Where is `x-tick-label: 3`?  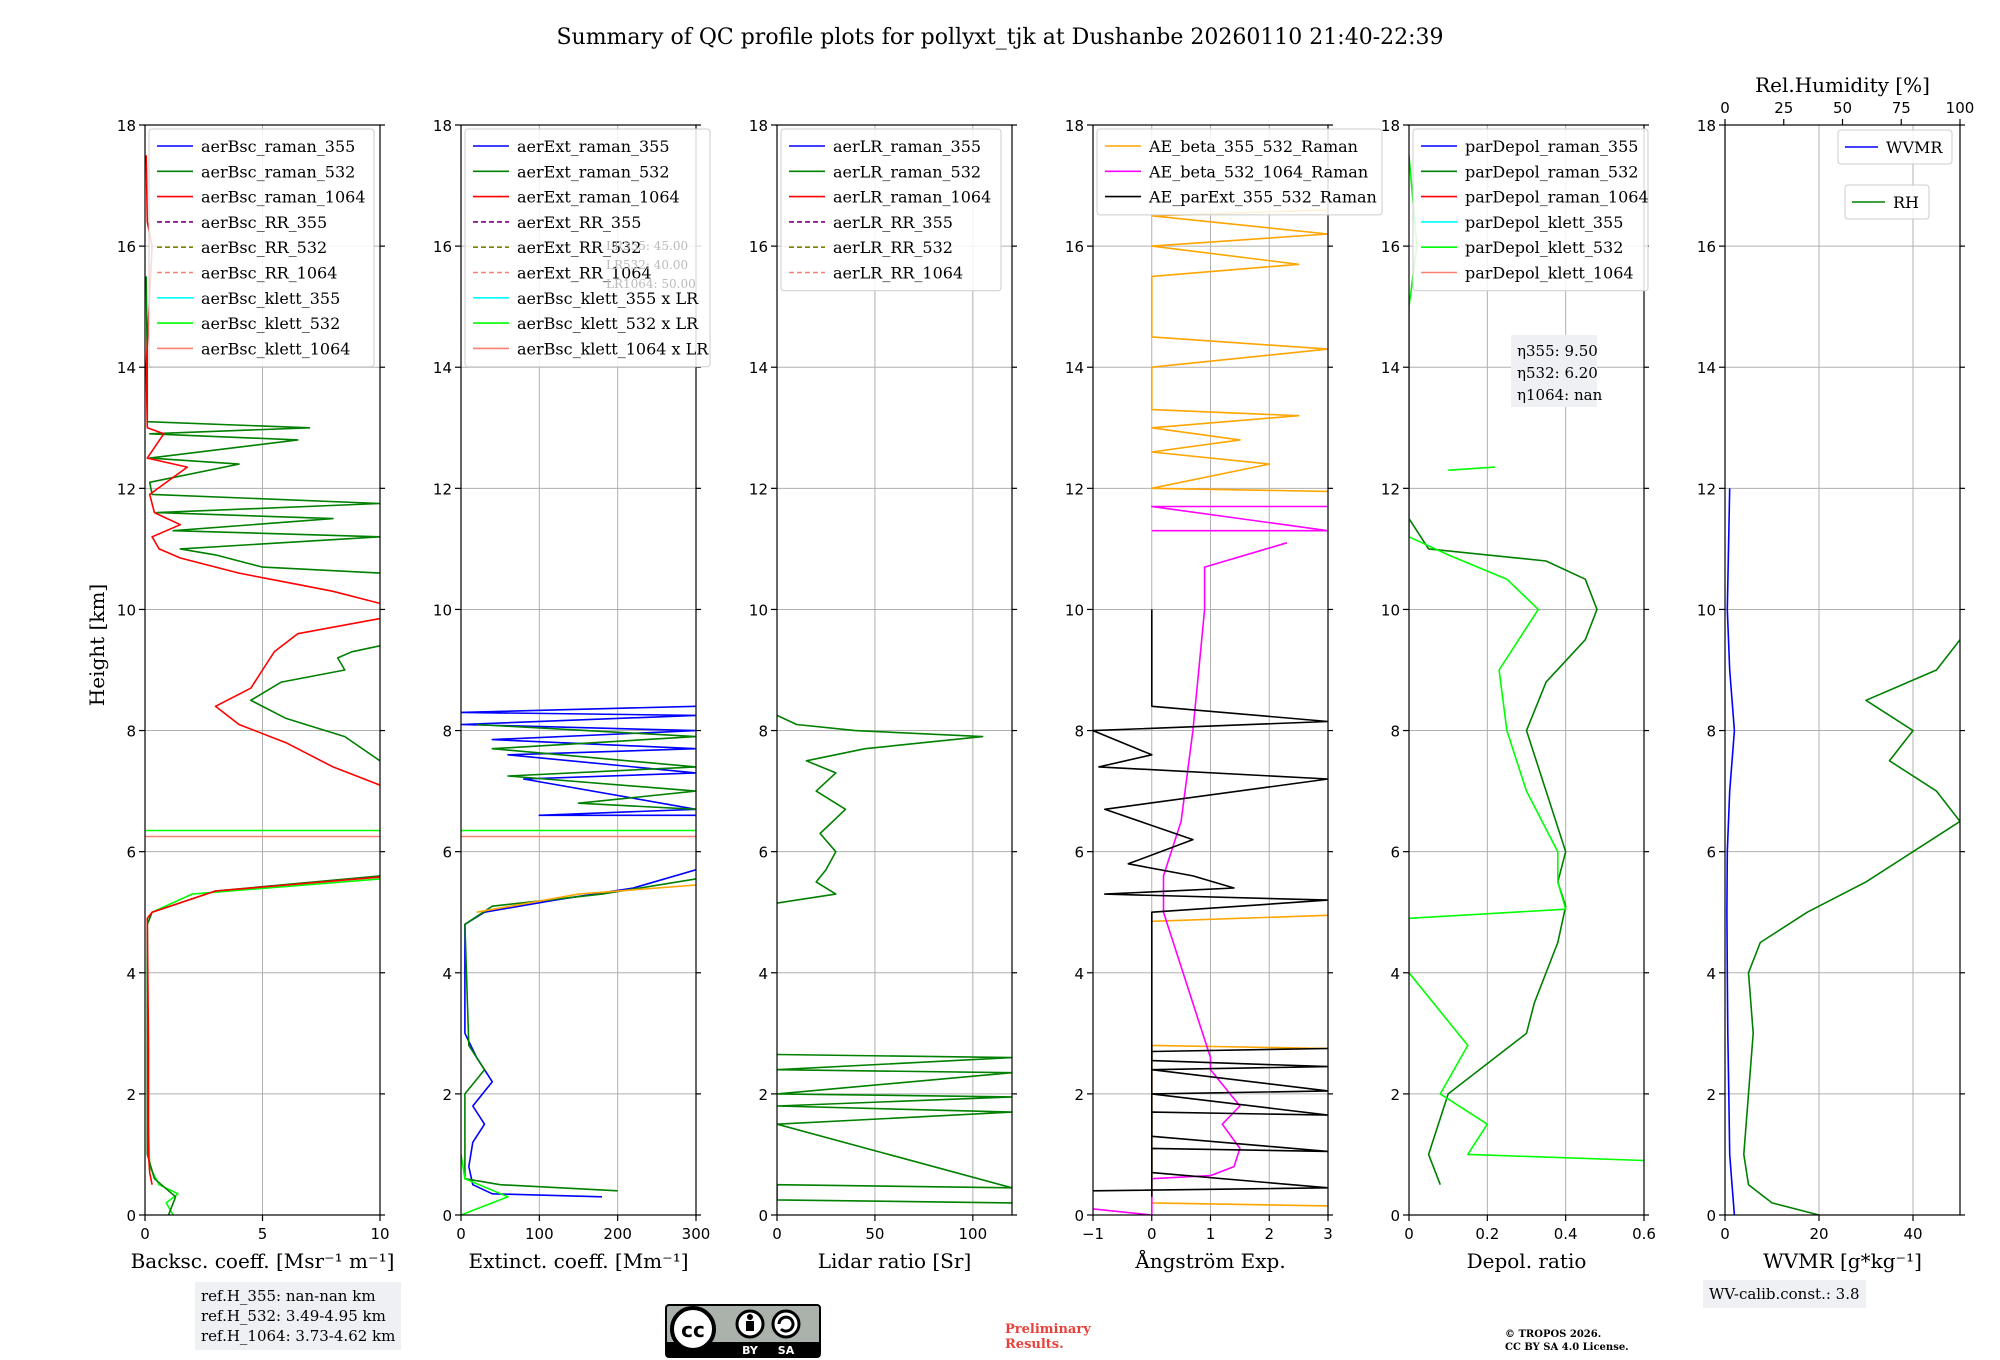 x-tick-label: 3 is located at coordinates (1328, 1234).